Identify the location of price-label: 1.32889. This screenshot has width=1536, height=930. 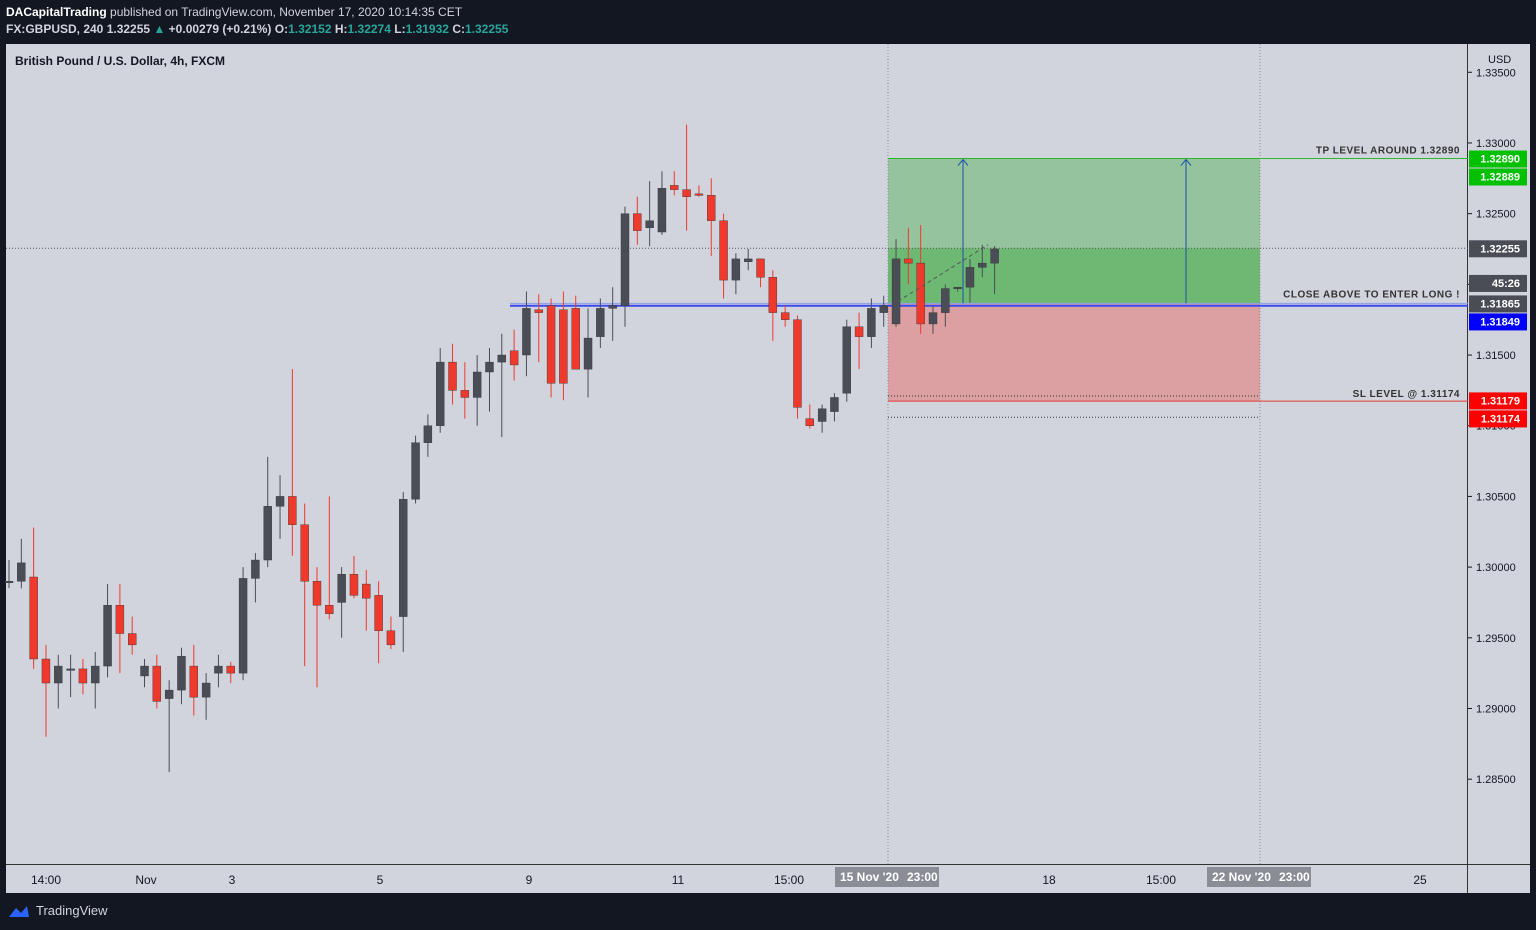
(1498, 177).